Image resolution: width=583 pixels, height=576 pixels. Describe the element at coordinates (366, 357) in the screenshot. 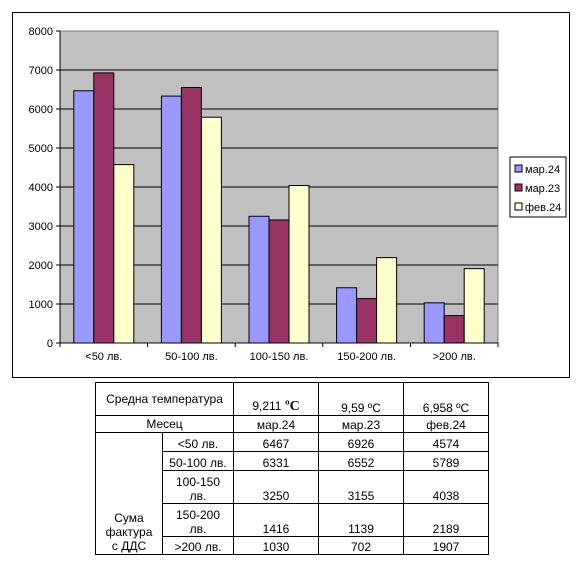

I see `x-tick-label: 150-200 лв.` at that location.